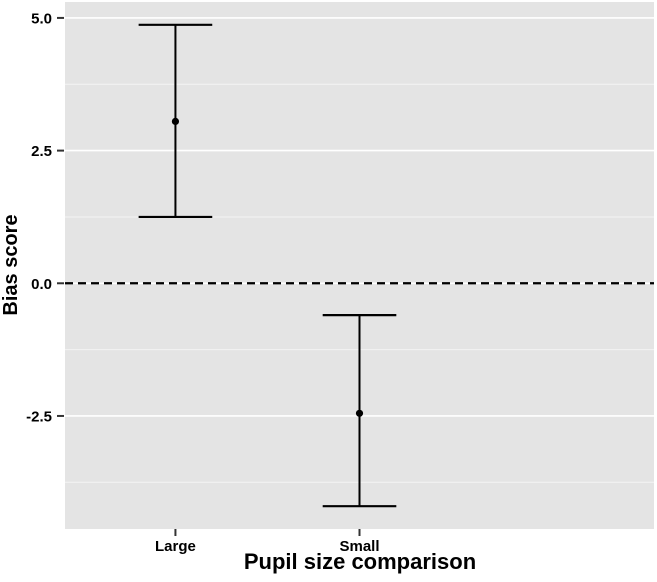 Image resolution: width=657 pixels, height=582 pixels. I want to click on y-tick-label: 5.0, so click(41, 18).